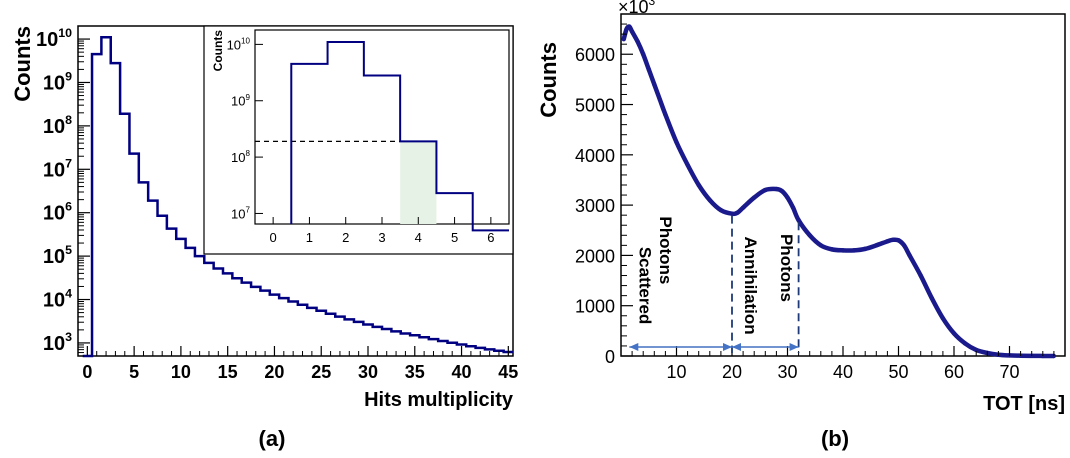 The width and height of the screenshot is (1070, 458). I want to click on x-tick-label: 15, so click(228, 372).